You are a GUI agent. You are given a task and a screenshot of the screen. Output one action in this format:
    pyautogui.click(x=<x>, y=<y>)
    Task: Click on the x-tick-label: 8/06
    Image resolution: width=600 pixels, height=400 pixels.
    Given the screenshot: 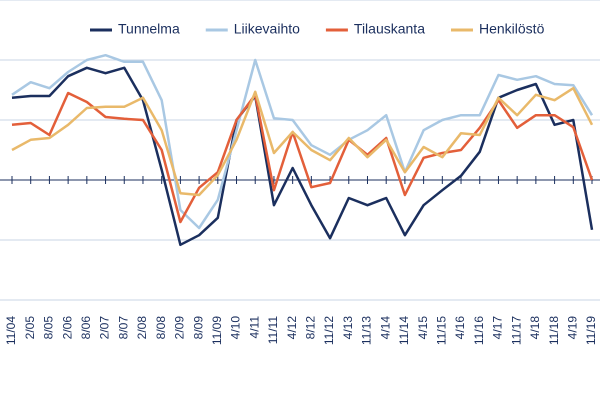 What is the action you would take?
    pyautogui.click(x=86, y=328)
    